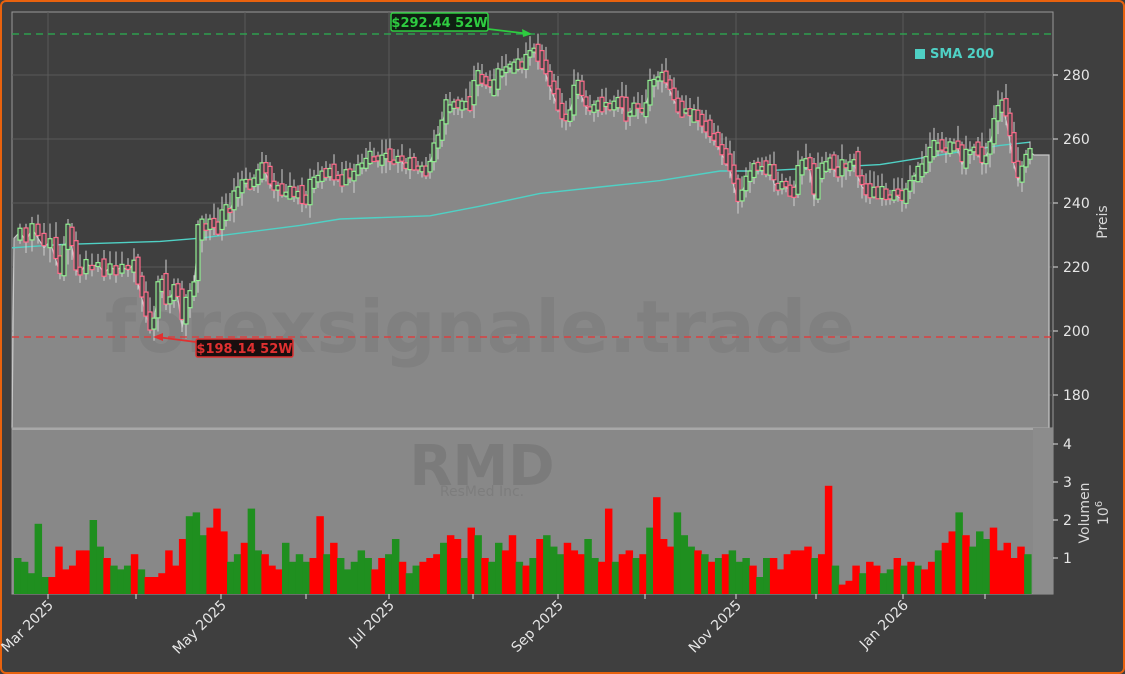 This screenshot has height=674, width=1125. Describe the element at coordinates (715, 627) in the screenshot. I see `x-tick-label: Nov 2025` at that location.